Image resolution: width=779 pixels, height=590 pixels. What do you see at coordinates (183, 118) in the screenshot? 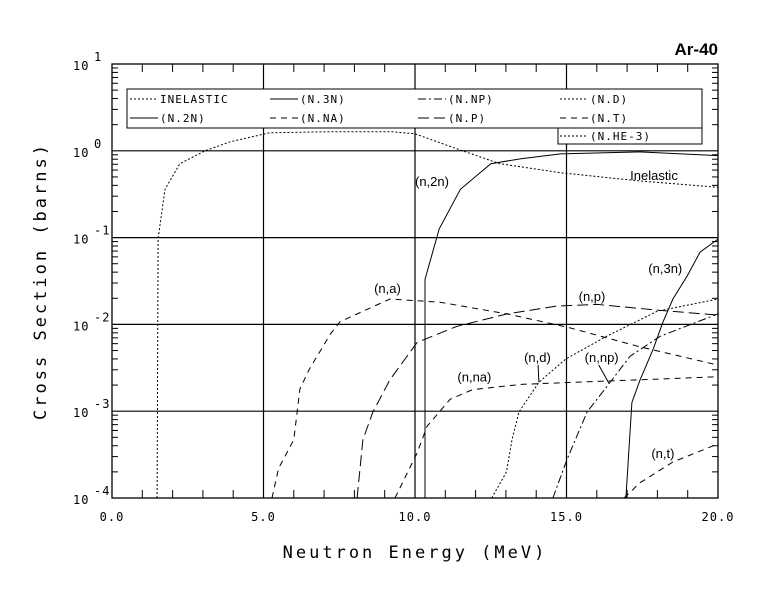
I see `legend-label: (N.2N)` at bounding box center [183, 118].